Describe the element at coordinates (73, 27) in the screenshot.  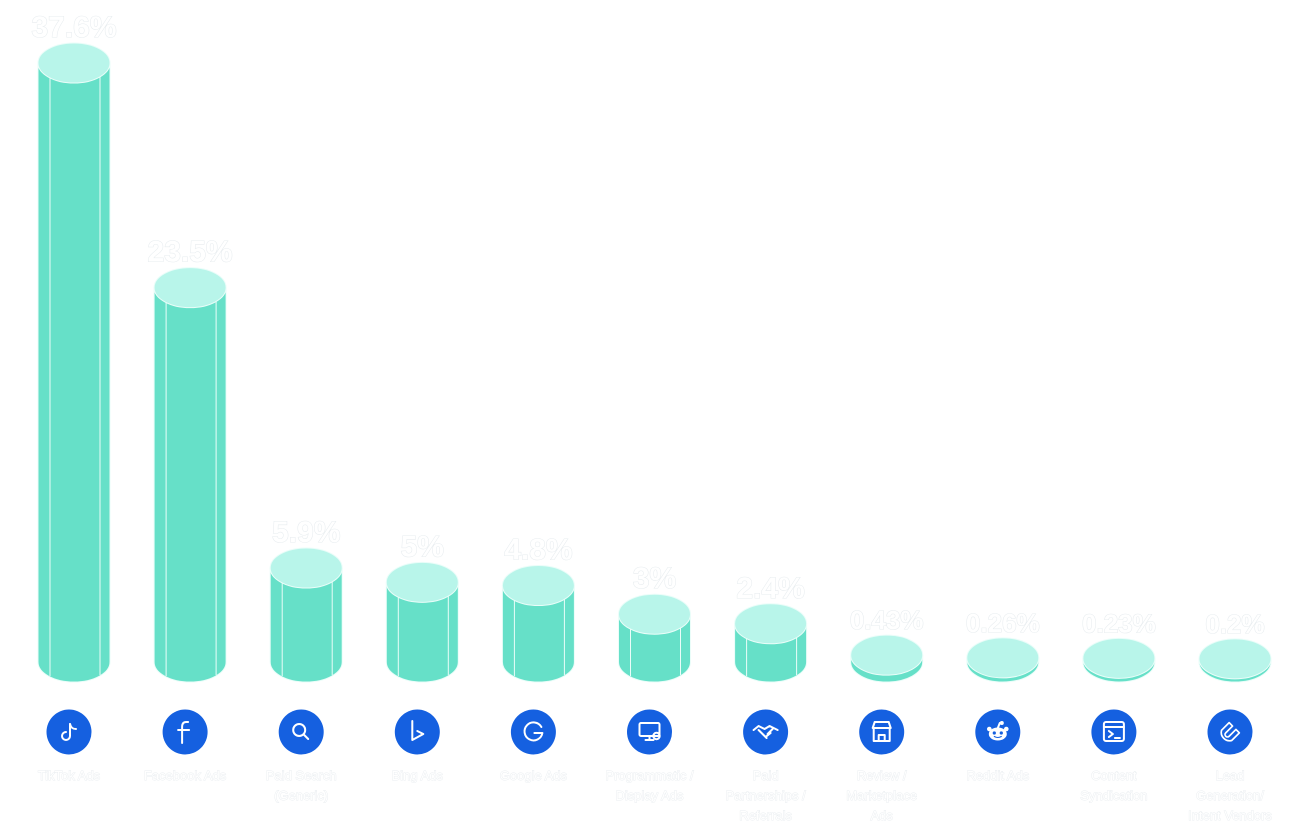
I see `value-label-tiktok-ads: 37.6%` at that location.